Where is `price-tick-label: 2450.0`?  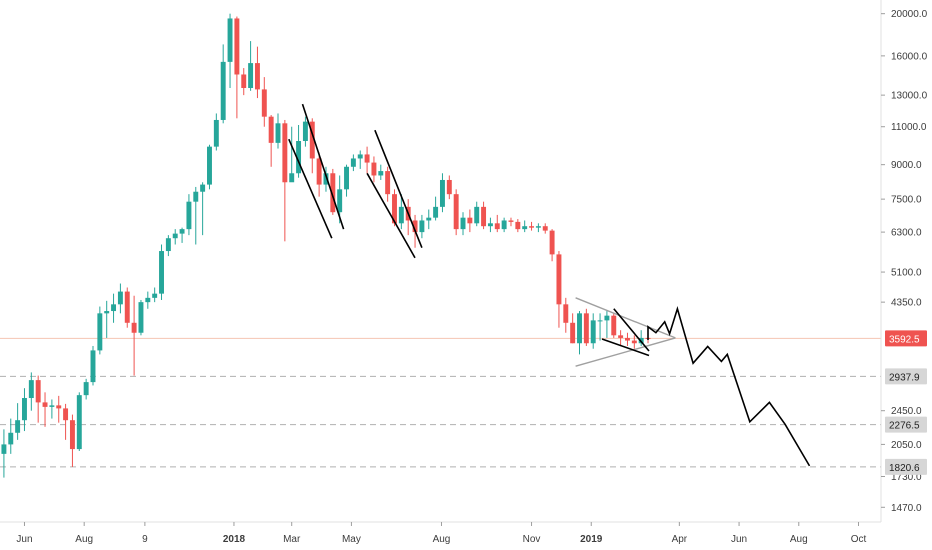 price-tick-label: 2450.0 is located at coordinates (906, 411).